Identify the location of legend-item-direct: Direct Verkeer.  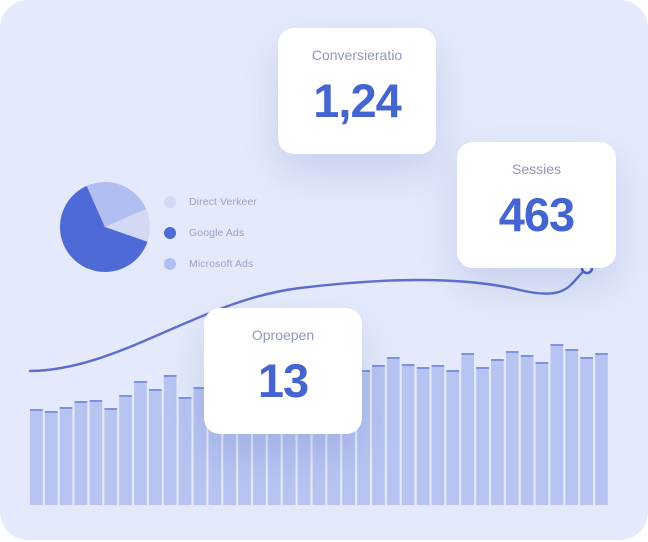
(210, 201).